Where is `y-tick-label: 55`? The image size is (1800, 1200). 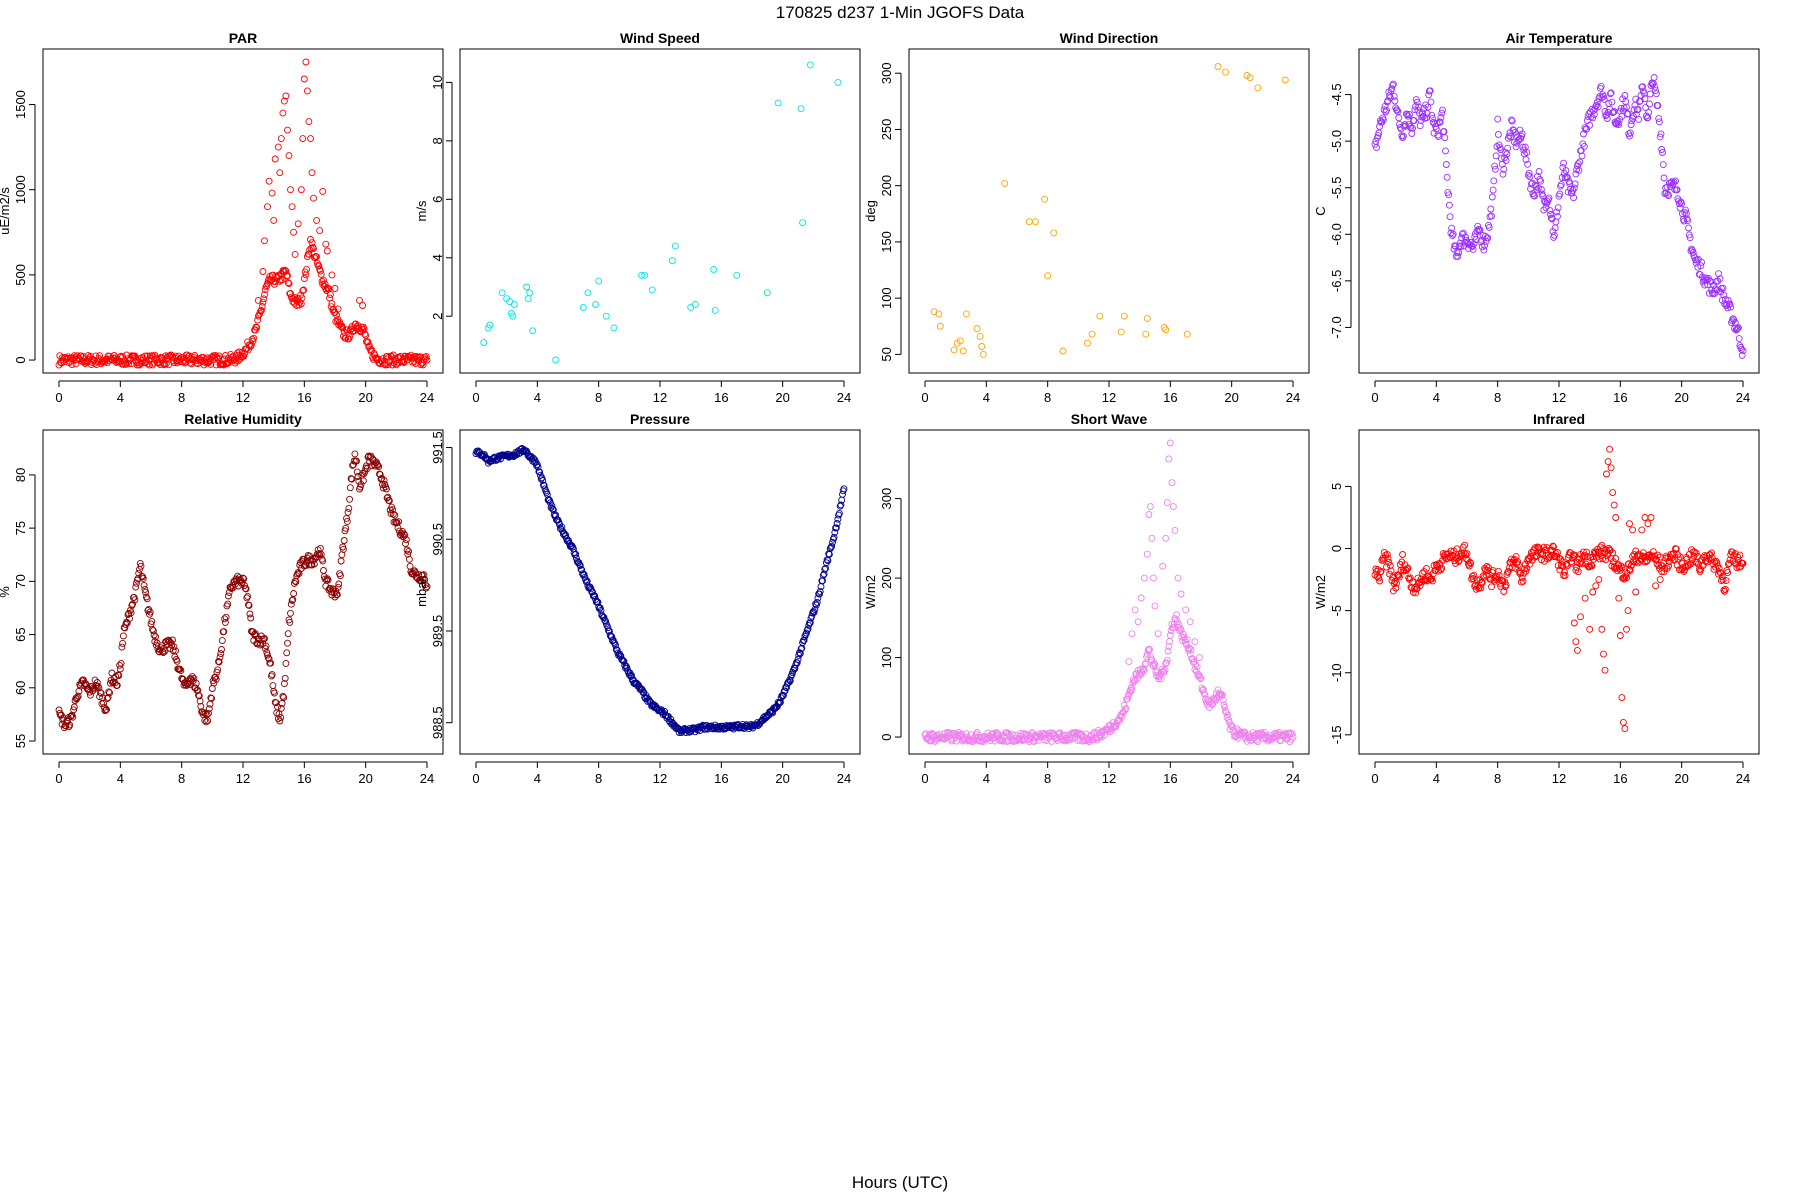
y-tick-label: 55 is located at coordinates (20, 741).